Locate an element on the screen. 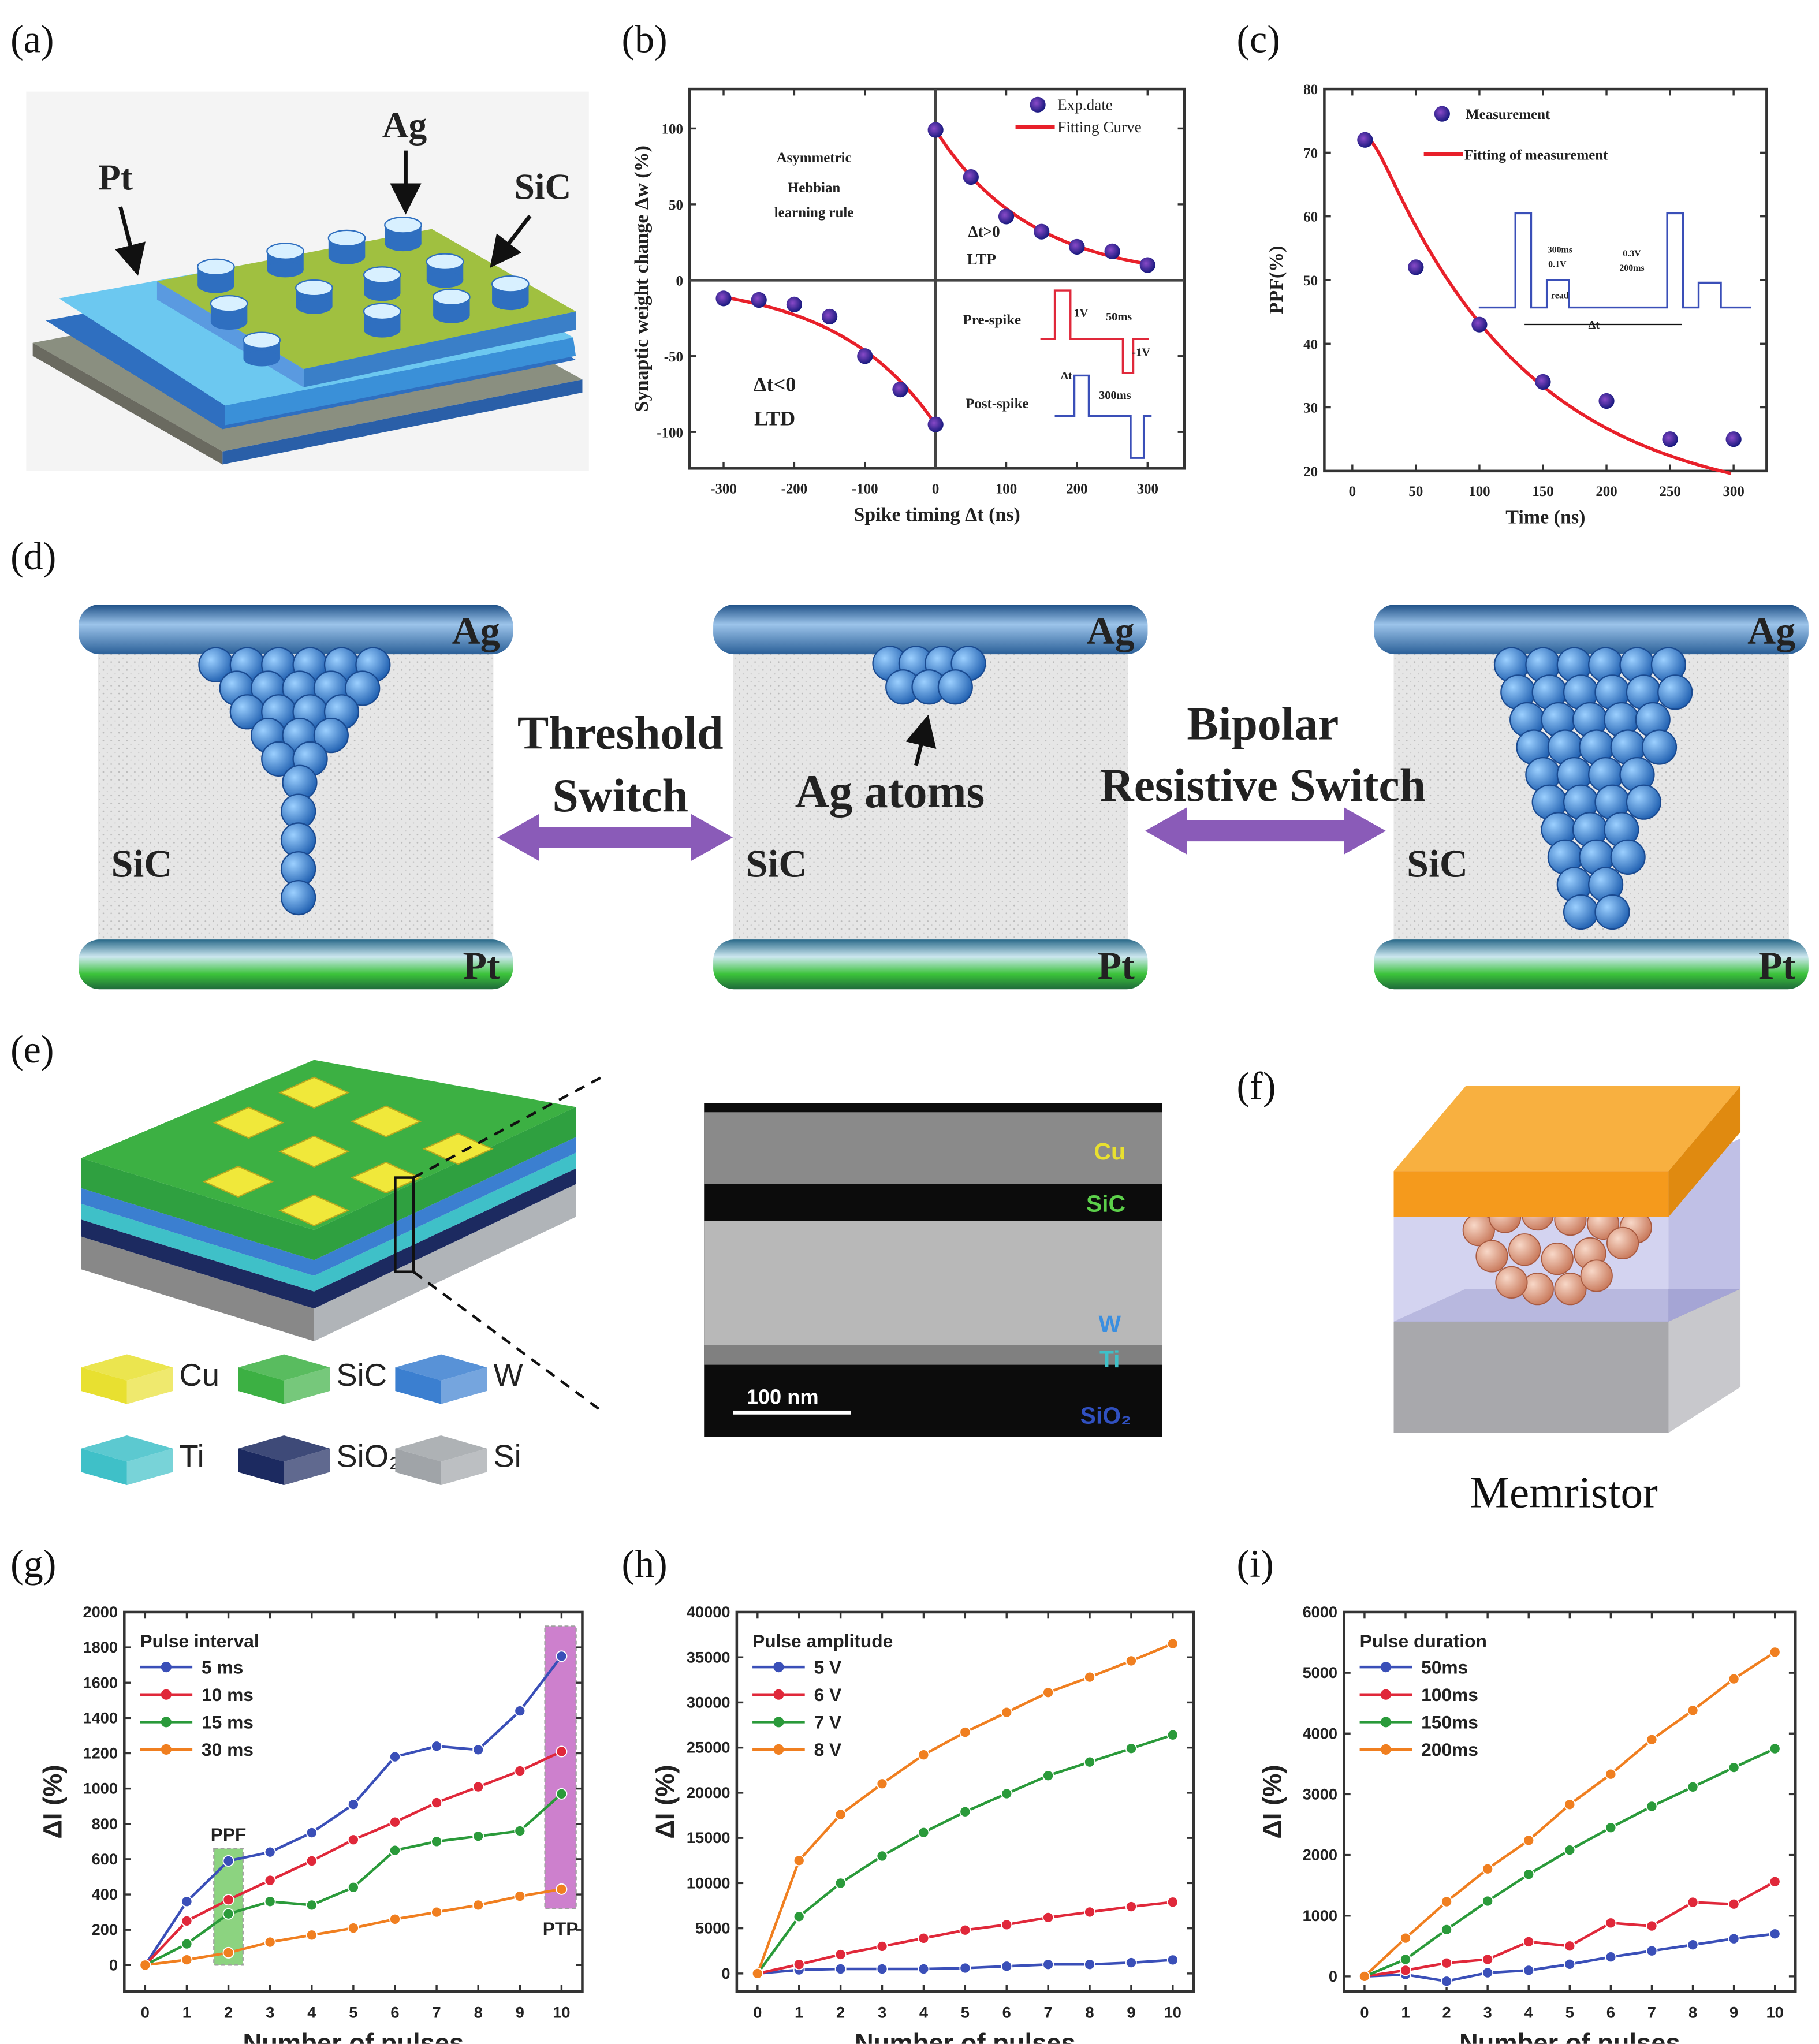 The height and width of the screenshot is (2044, 1819). y-tick-label: 5000 is located at coordinates (712, 1928).